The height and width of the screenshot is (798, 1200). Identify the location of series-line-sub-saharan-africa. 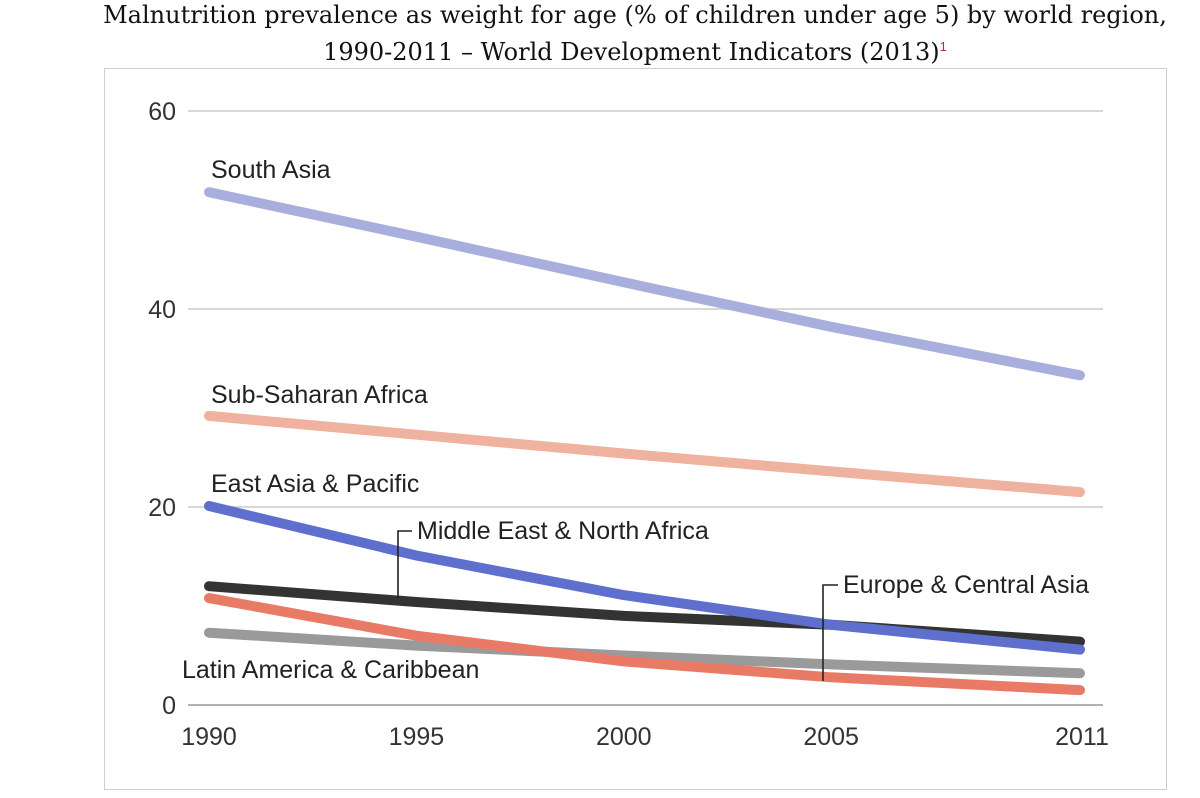
(644, 454).